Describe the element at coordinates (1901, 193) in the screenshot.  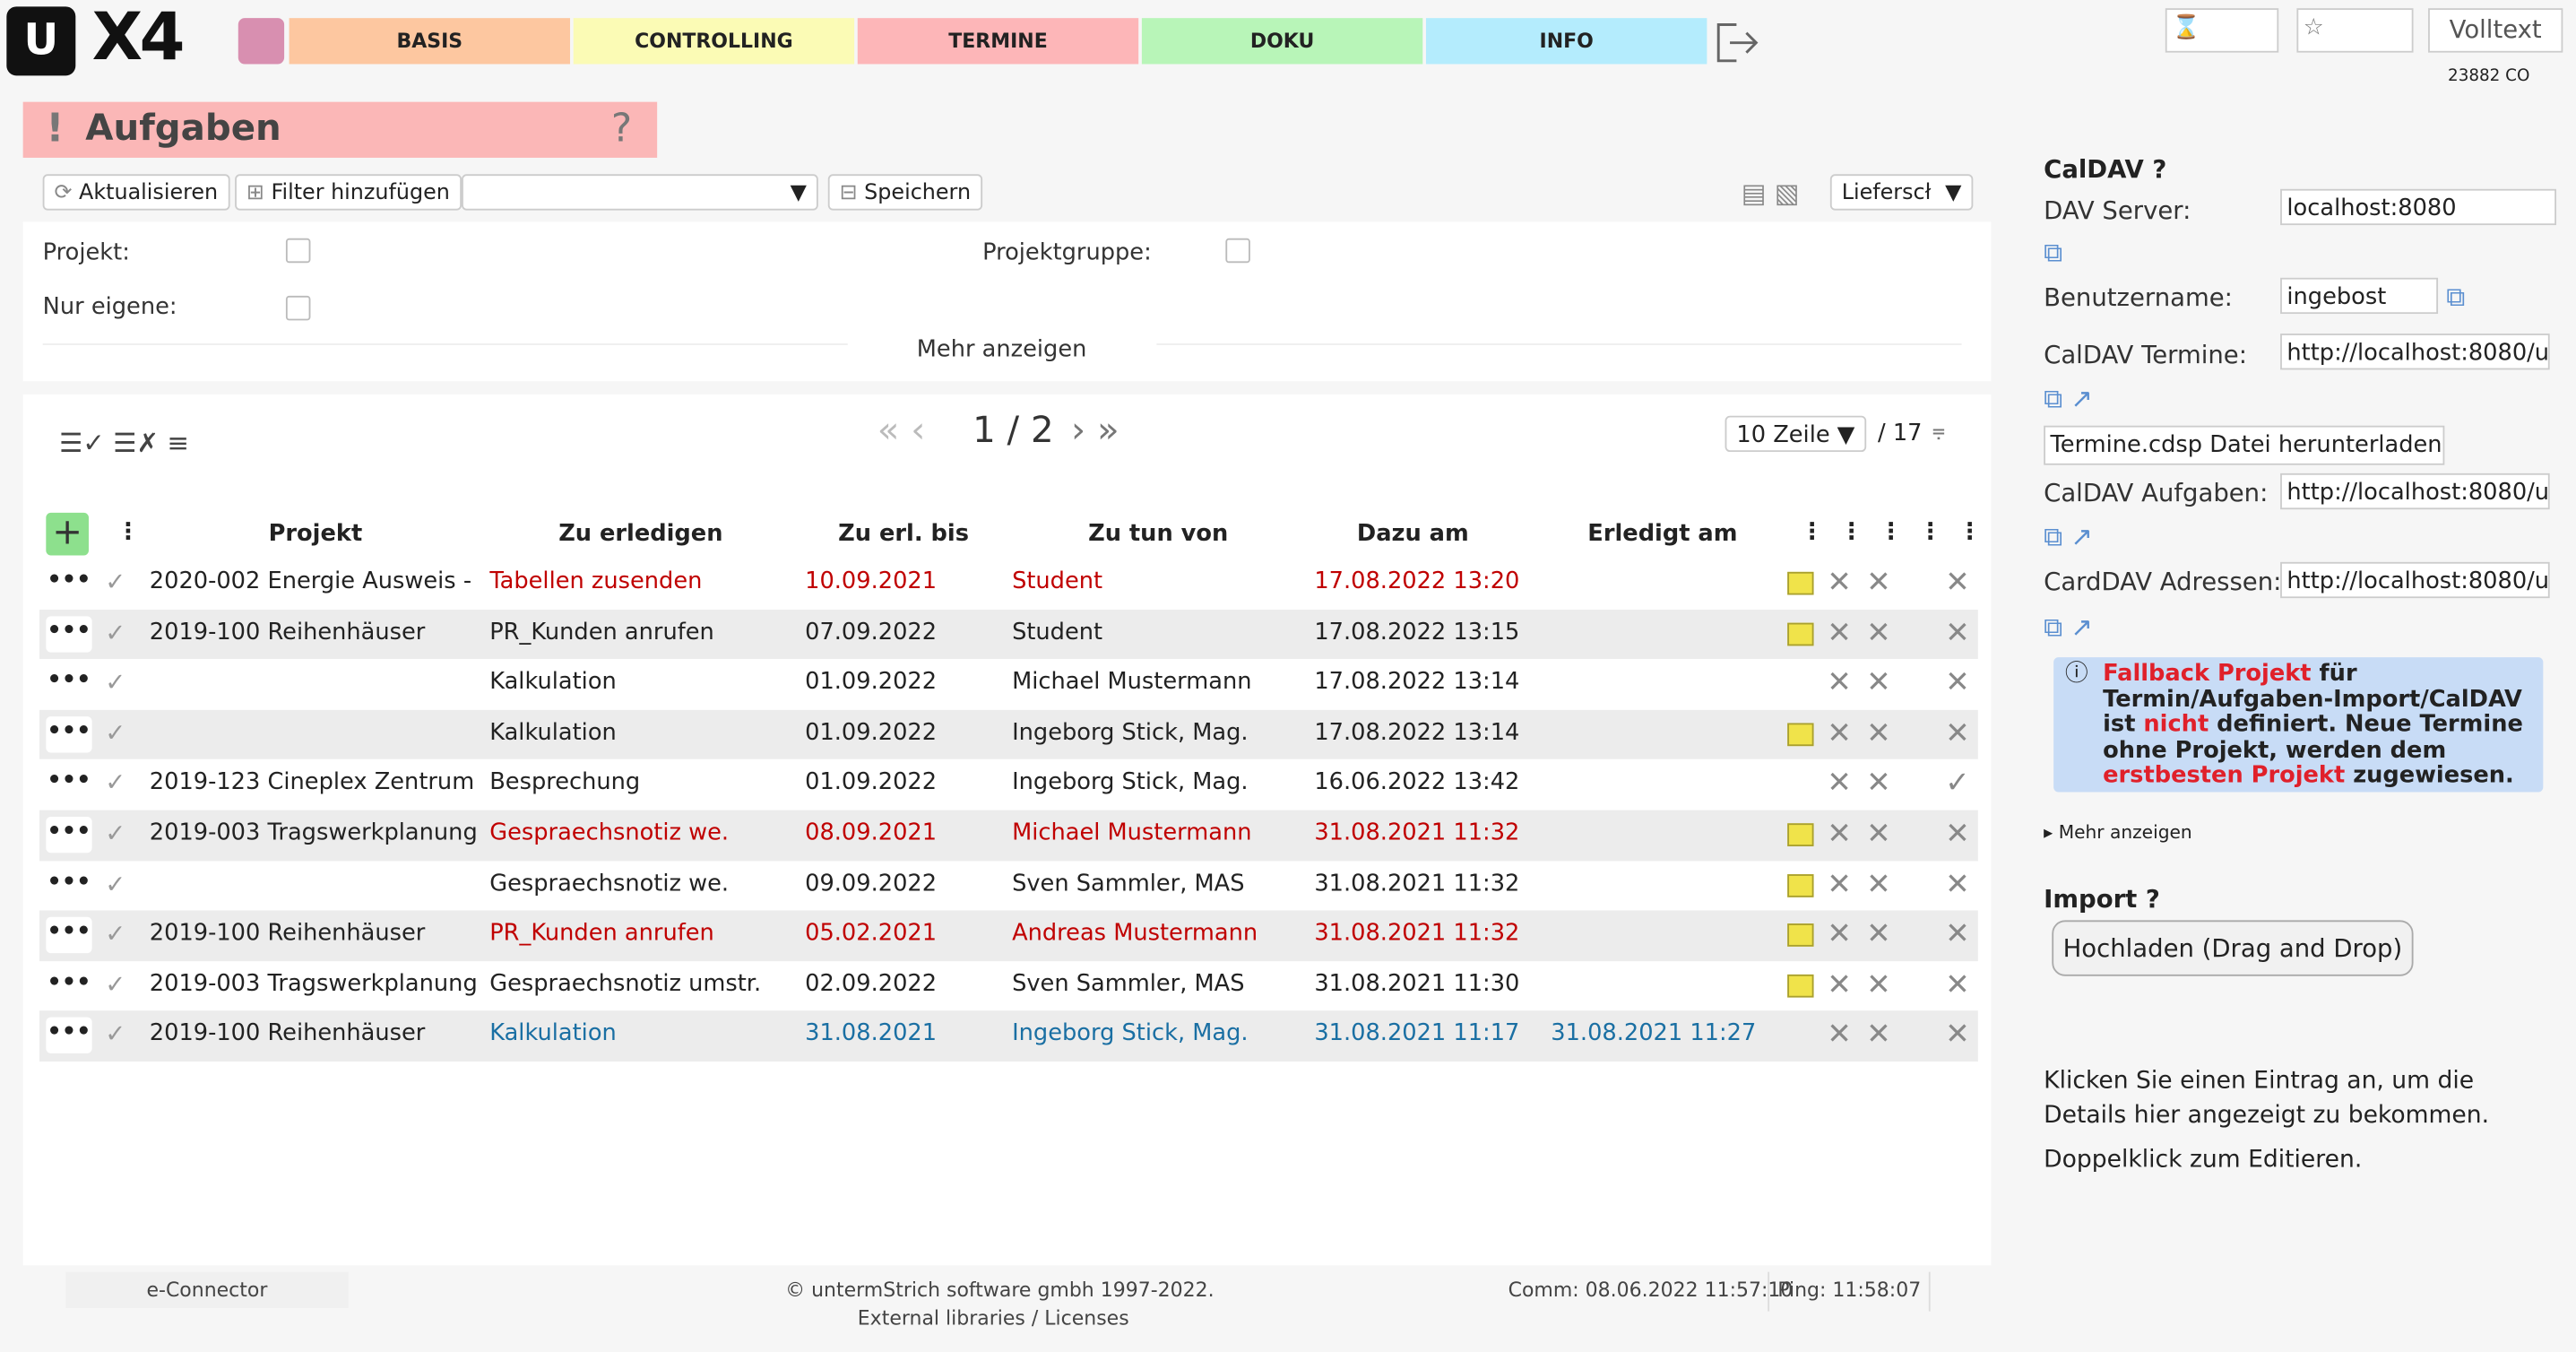
I see `report-select: Lieferscł ▼` at that location.